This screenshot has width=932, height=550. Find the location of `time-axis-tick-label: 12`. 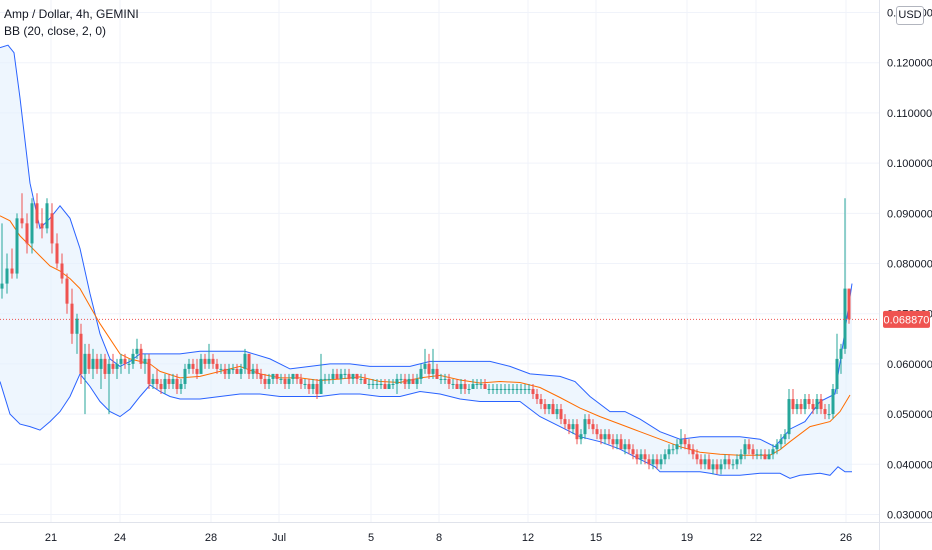

time-axis-tick-label: 12 is located at coordinates (528, 538).